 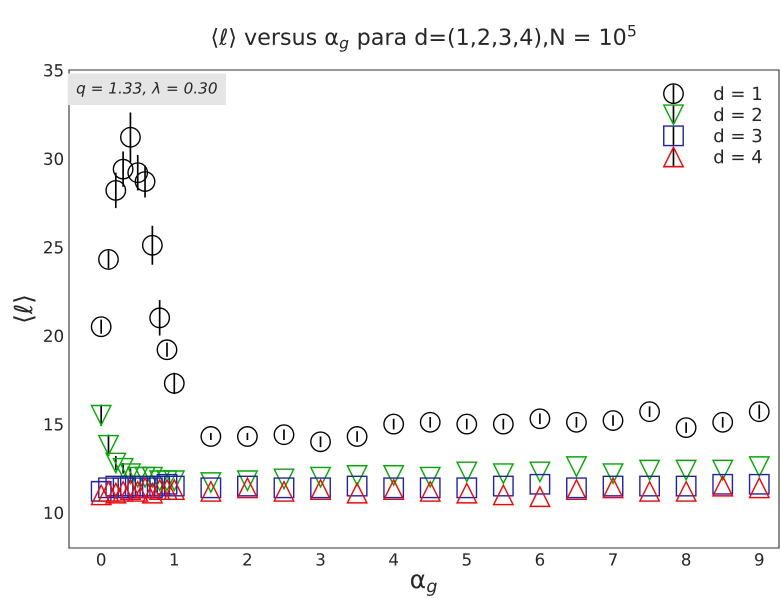 What do you see at coordinates (54, 513) in the screenshot?
I see `y-tick-label: 10` at bounding box center [54, 513].